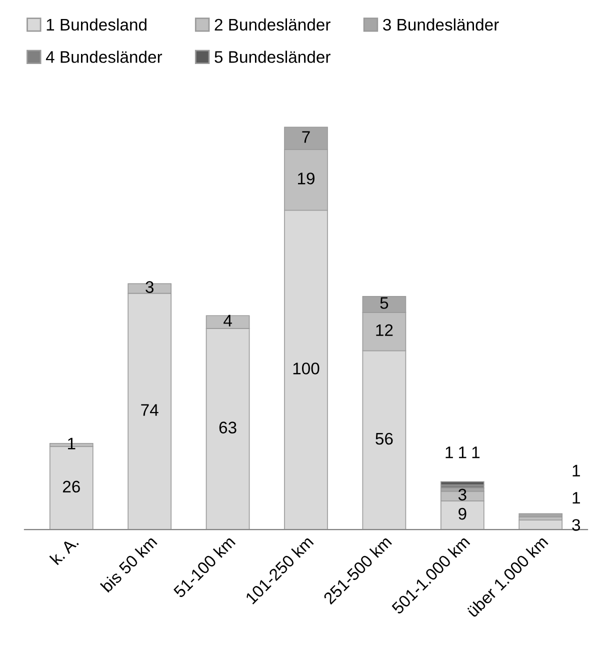  What do you see at coordinates (71, 486) in the screenshot?
I see `data-label: 26` at bounding box center [71, 486].